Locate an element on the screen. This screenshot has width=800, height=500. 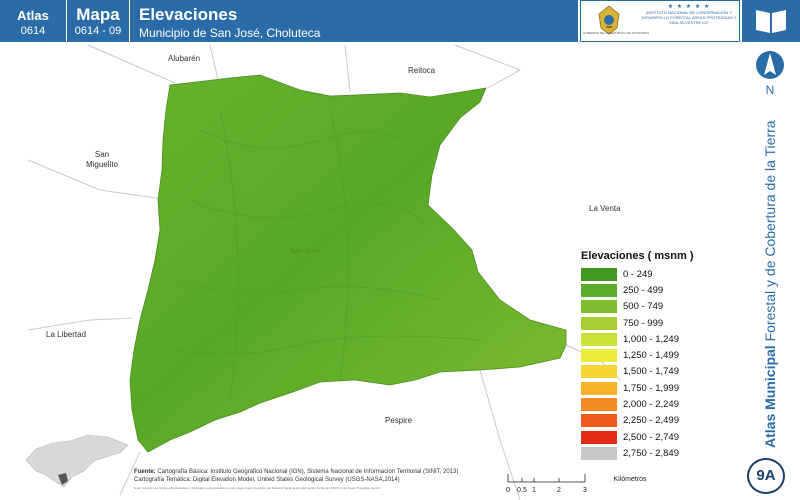
honduras-outline is located at coordinates (77, 461).